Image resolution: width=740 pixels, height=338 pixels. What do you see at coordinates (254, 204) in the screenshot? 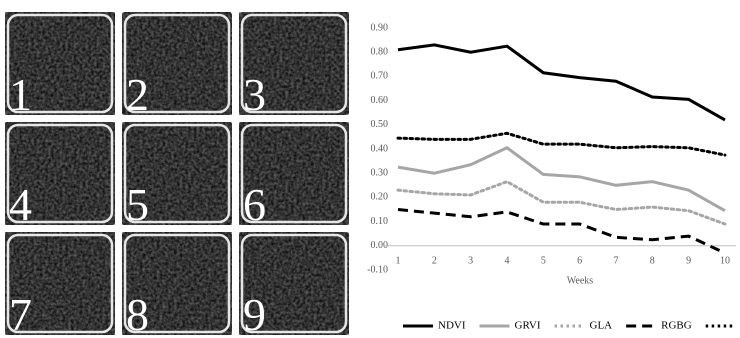
I see `photo-number: 6` at bounding box center [254, 204].